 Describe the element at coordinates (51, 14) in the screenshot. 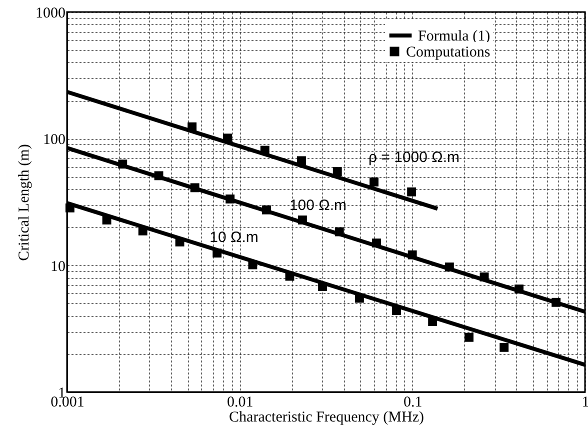

I see `y-tick-label: 1000` at that location.